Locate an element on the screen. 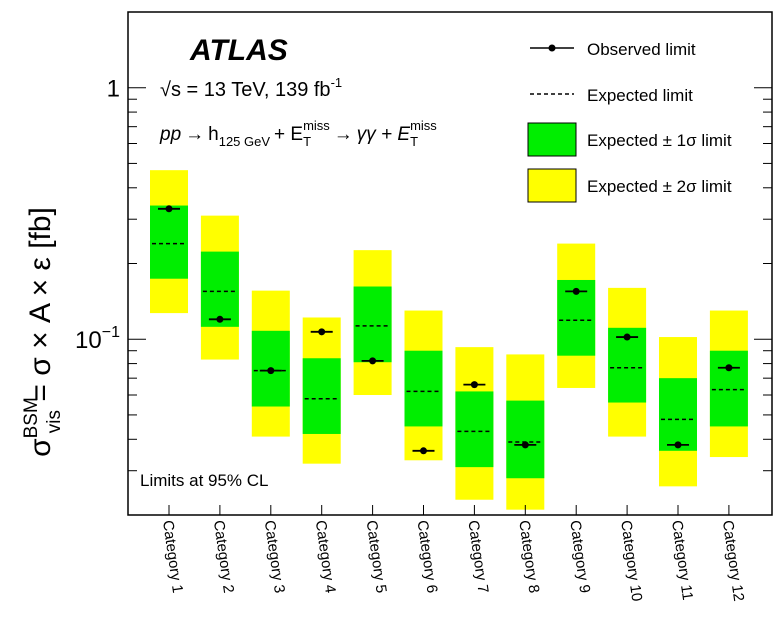 The height and width of the screenshot is (621, 779). x-tick-label: Category 2 is located at coordinates (223, 556).